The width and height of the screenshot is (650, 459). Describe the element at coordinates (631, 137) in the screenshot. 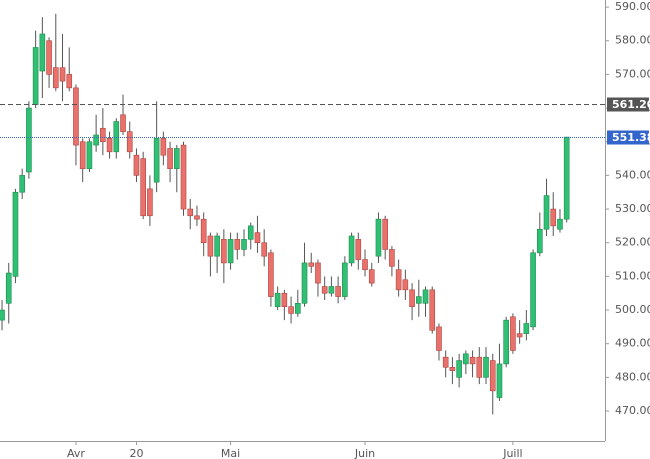

I see `reference-label: 551.38` at that location.